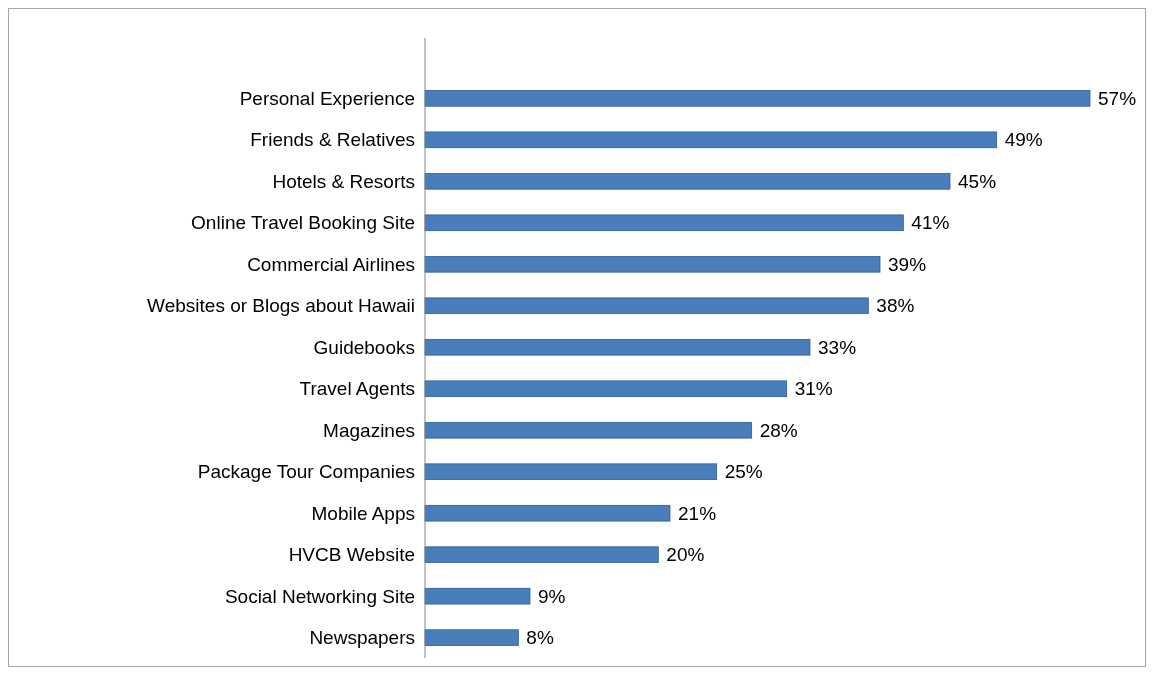 This screenshot has width=1154, height=675. I want to click on y-tick-label: Mobile Apps, so click(363, 513).